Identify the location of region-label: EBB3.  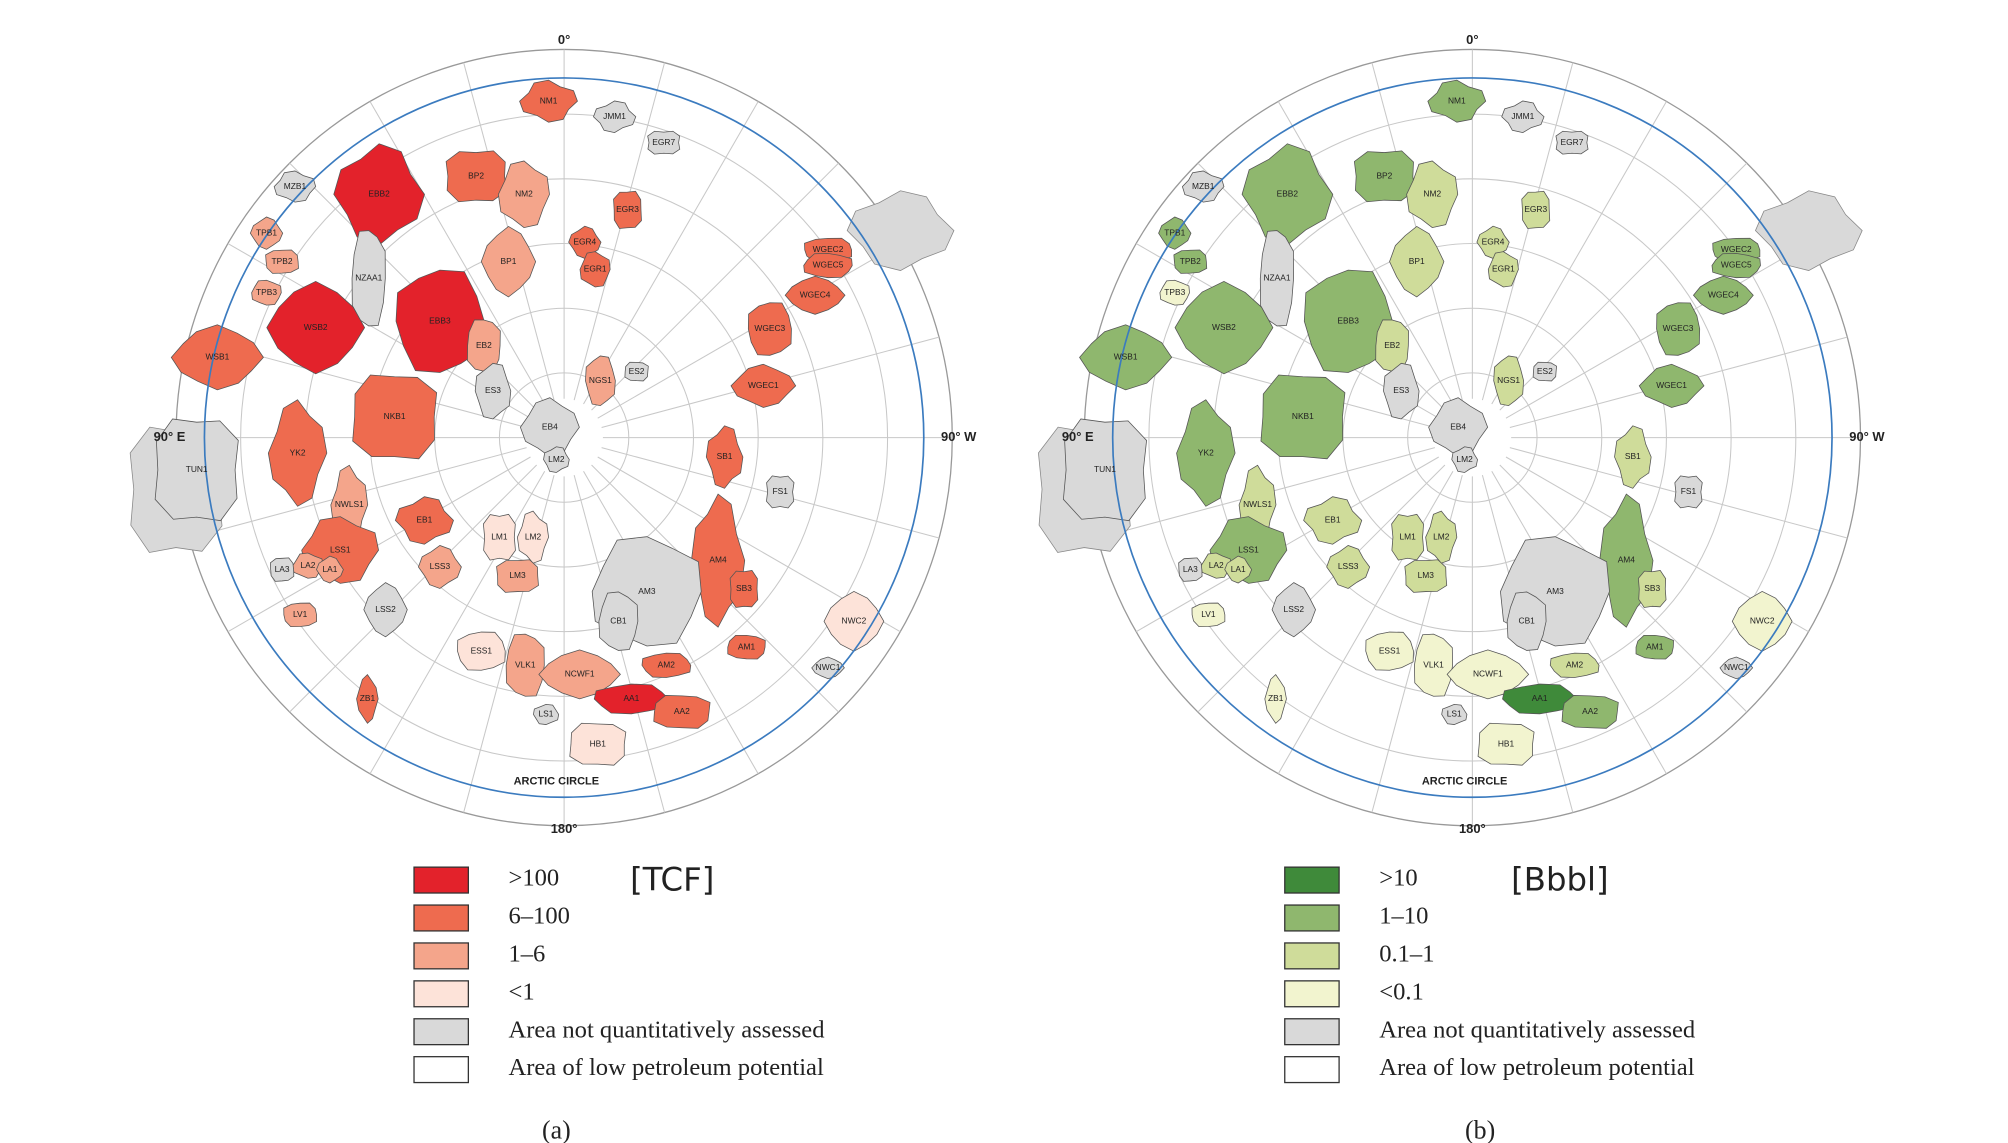
(1348, 320).